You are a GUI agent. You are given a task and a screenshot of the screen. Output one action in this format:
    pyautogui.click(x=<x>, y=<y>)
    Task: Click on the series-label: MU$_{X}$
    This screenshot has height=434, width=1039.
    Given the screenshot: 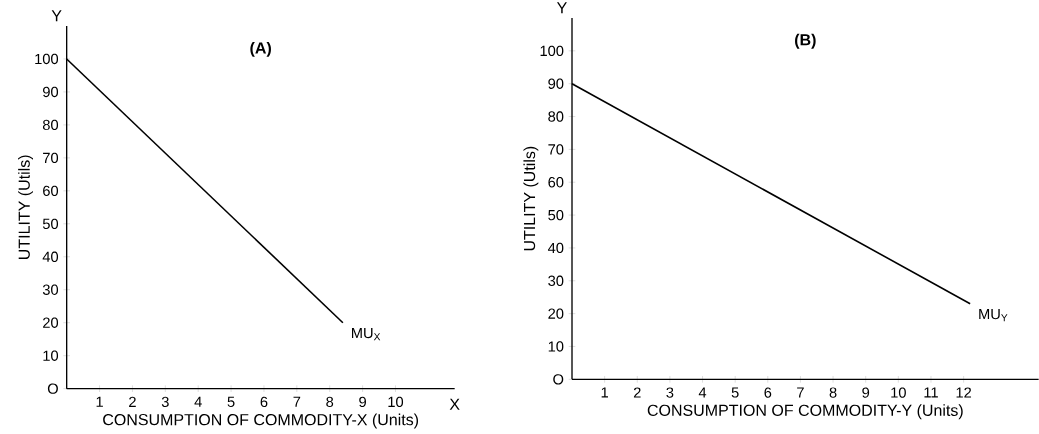 What is the action you would take?
    pyautogui.click(x=366, y=334)
    